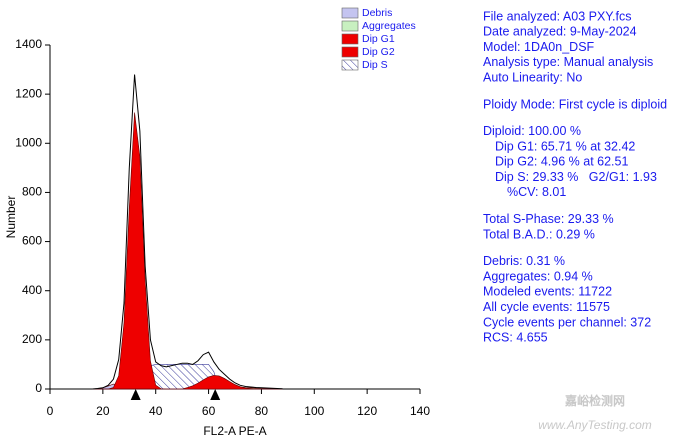 Image resolution: width=680 pixels, height=442 pixels. Describe the element at coordinates (262, 411) in the screenshot. I see `x-tick-label: 80` at that location.